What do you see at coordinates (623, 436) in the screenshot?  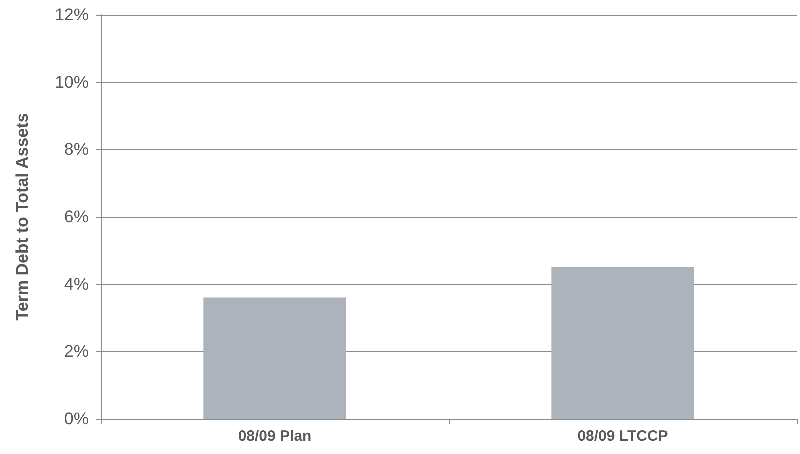 I see `x-tick-label: 08/09 LTCCP` at bounding box center [623, 436].